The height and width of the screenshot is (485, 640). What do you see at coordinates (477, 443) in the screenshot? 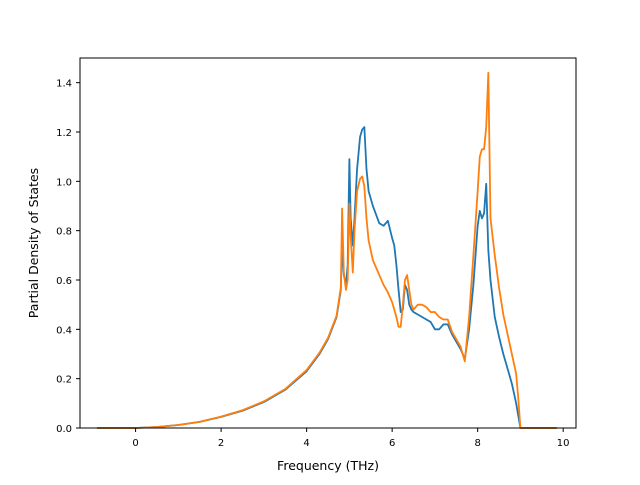
I see `x-tick-label: 8` at bounding box center [477, 443].